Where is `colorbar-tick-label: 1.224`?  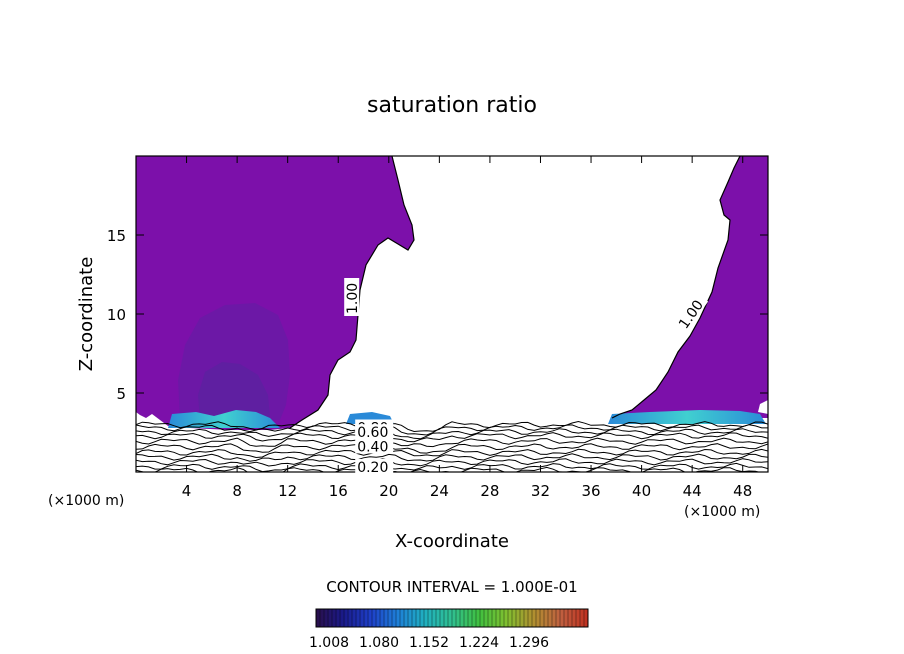 colorbar-tick-label: 1.224 is located at coordinates (479, 643).